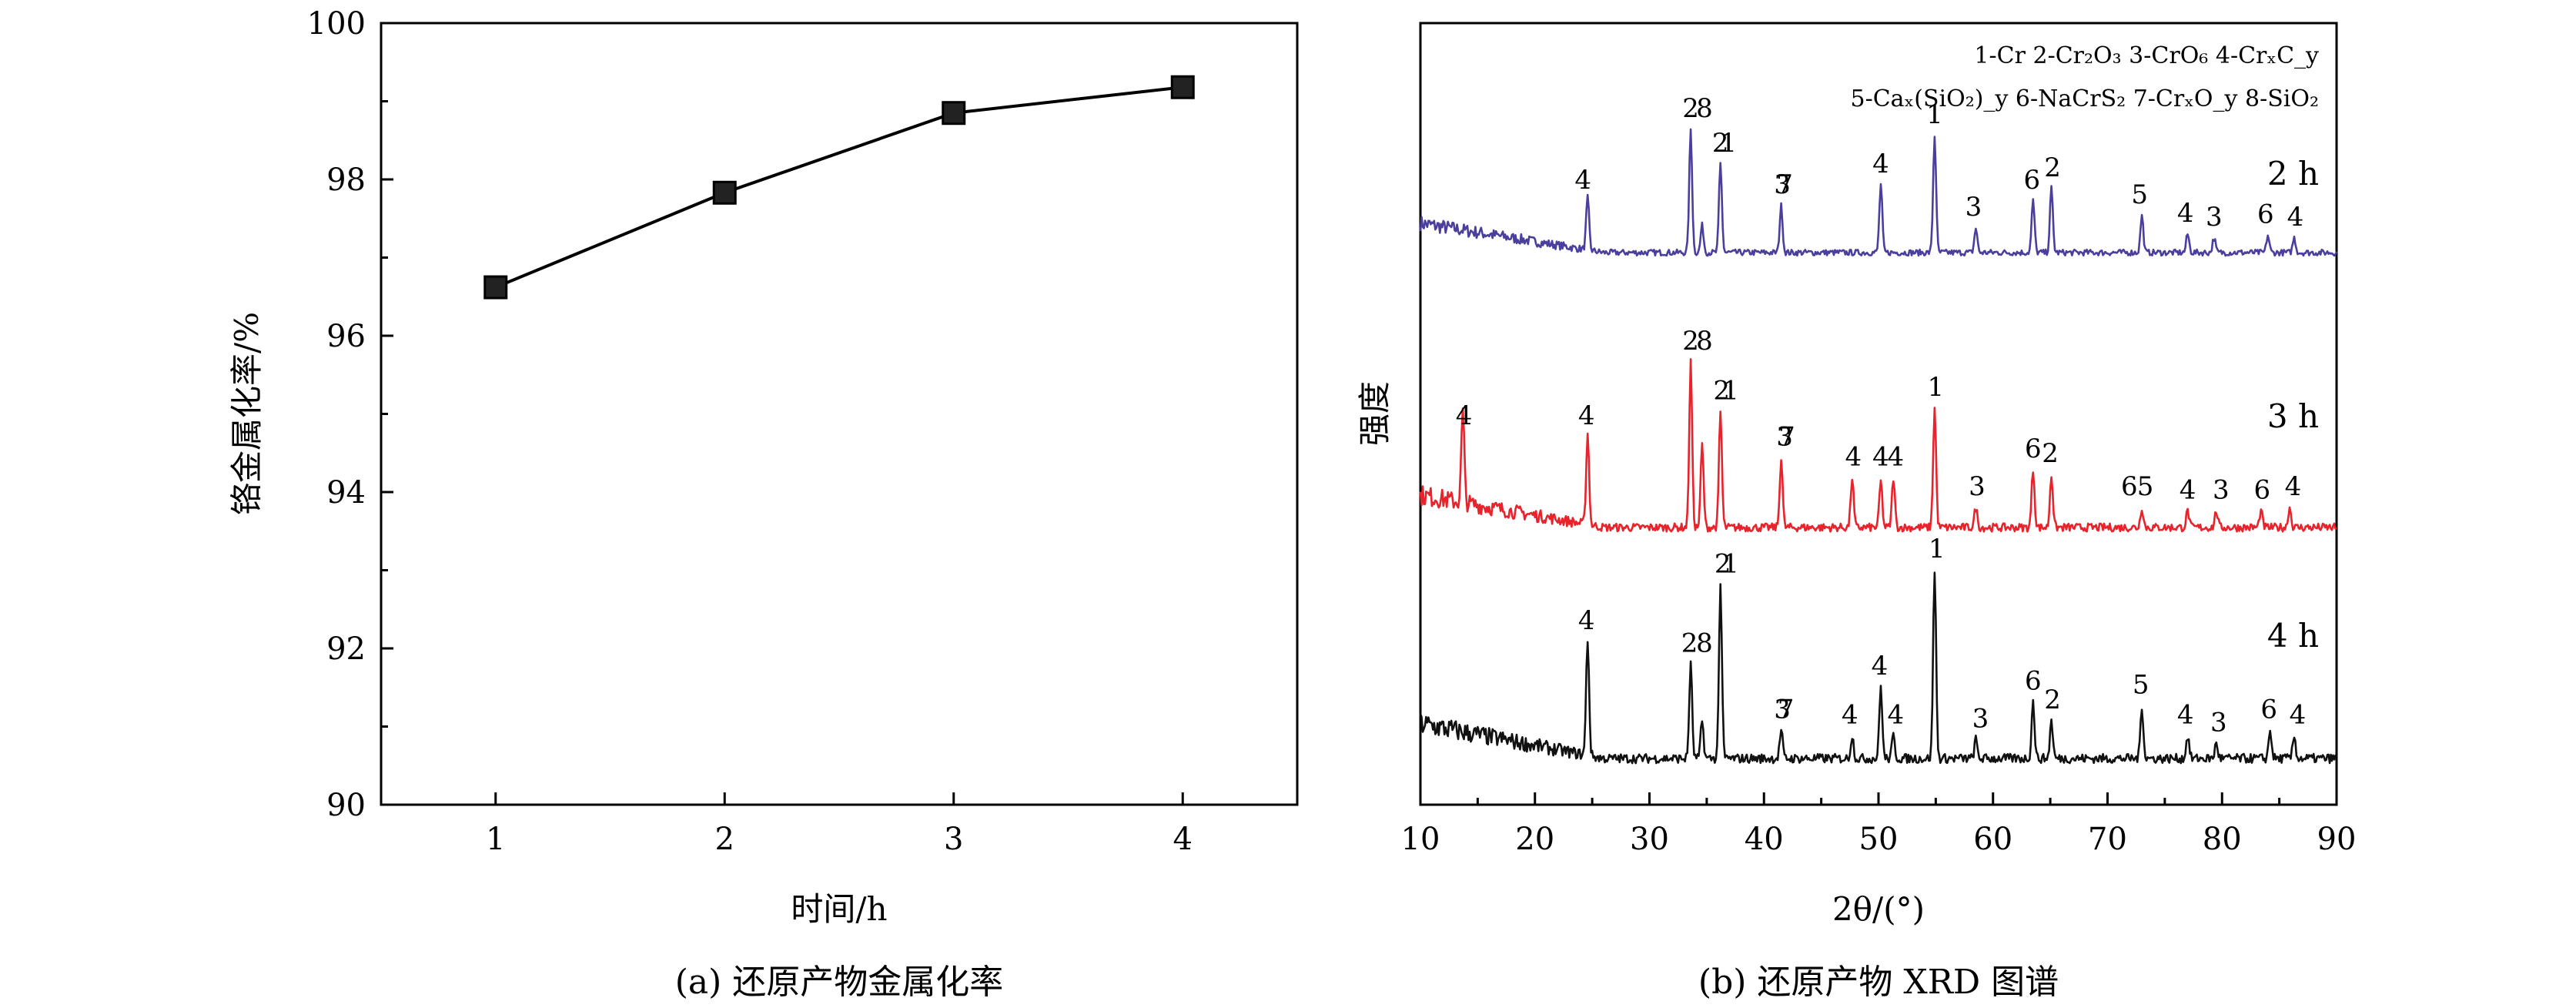 Image resolution: width=2576 pixels, height=1008 pixels. What do you see at coordinates (2222, 839) in the screenshot?
I see `x-tick-label: 80` at bounding box center [2222, 839].